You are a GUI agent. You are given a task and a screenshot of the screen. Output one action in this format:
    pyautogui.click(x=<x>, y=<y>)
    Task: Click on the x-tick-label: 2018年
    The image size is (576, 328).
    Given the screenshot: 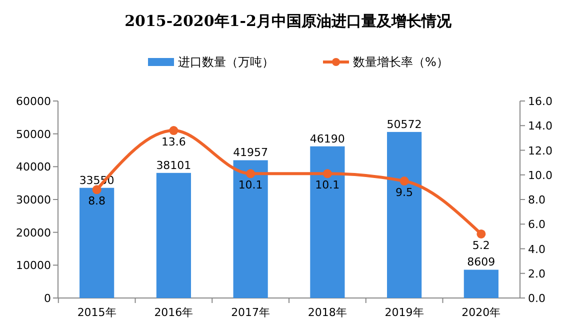 What is the action you would take?
    pyautogui.click(x=327, y=312)
    